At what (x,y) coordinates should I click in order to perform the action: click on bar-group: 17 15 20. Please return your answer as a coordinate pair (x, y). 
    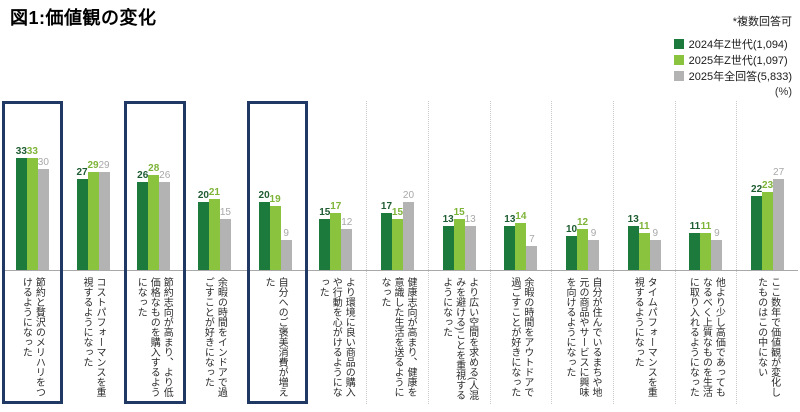
    Looking at the image, I should click on (397, 185).